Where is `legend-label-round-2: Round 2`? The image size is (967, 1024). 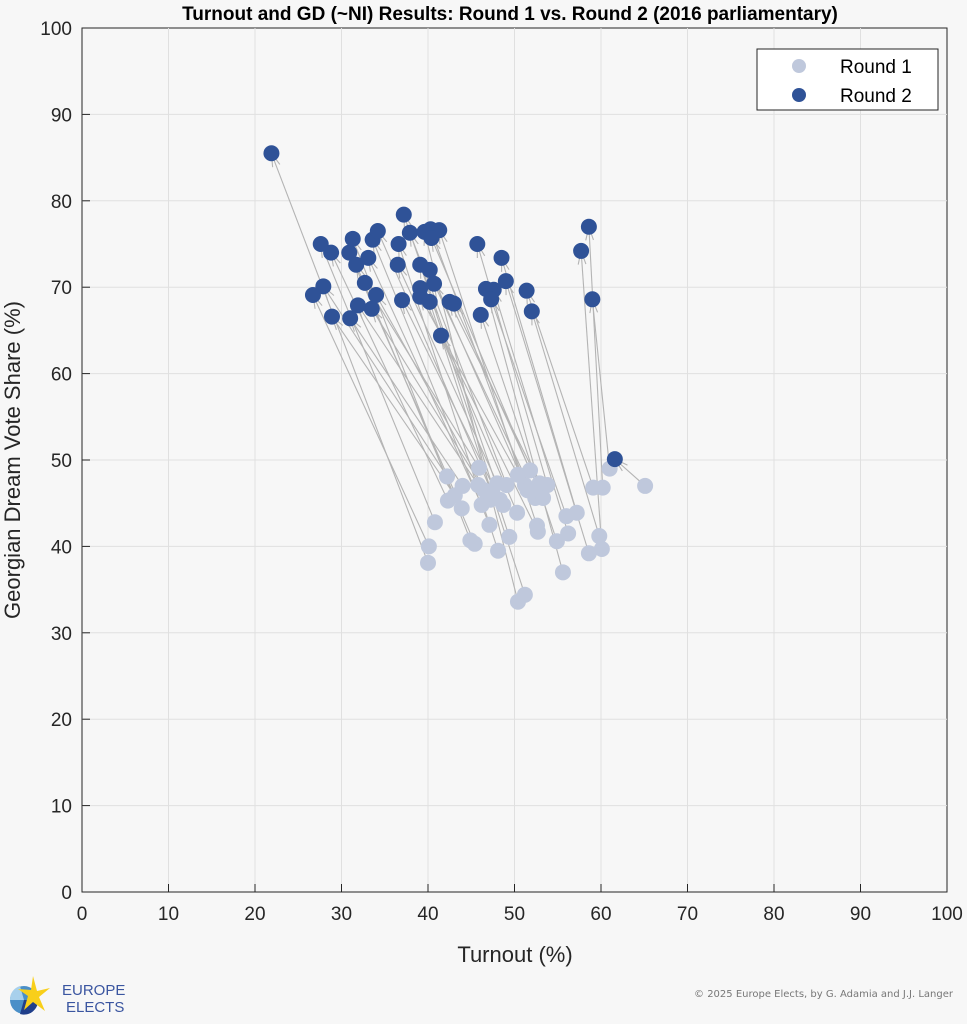 legend-label-round-2: Round 2 is located at coordinates (876, 96).